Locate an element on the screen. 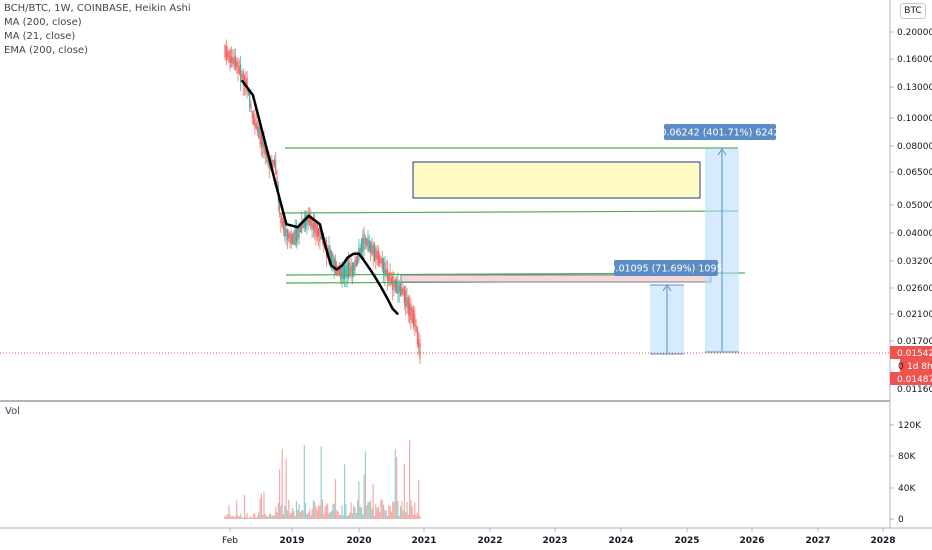 The image size is (932, 550). time-label: 2028 is located at coordinates (882, 541).